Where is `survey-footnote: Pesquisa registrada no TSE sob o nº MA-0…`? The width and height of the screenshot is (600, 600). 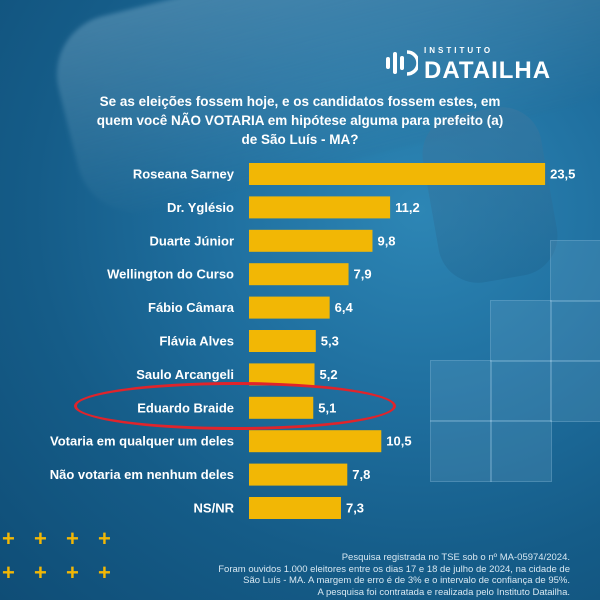
survey-footnote: Pesquisa registrada no TSE sob o nº MA-0… is located at coordinates (350, 575).